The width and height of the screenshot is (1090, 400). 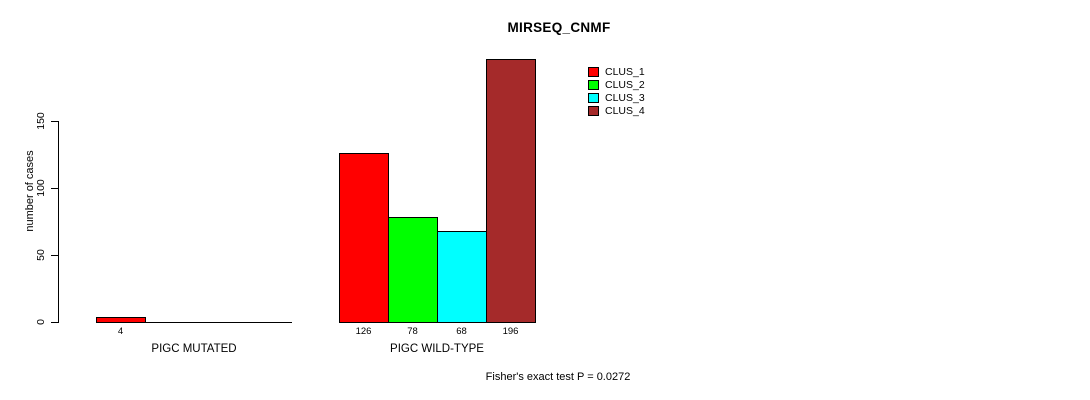 I want to click on bar-count-label: 4, so click(x=120, y=331).